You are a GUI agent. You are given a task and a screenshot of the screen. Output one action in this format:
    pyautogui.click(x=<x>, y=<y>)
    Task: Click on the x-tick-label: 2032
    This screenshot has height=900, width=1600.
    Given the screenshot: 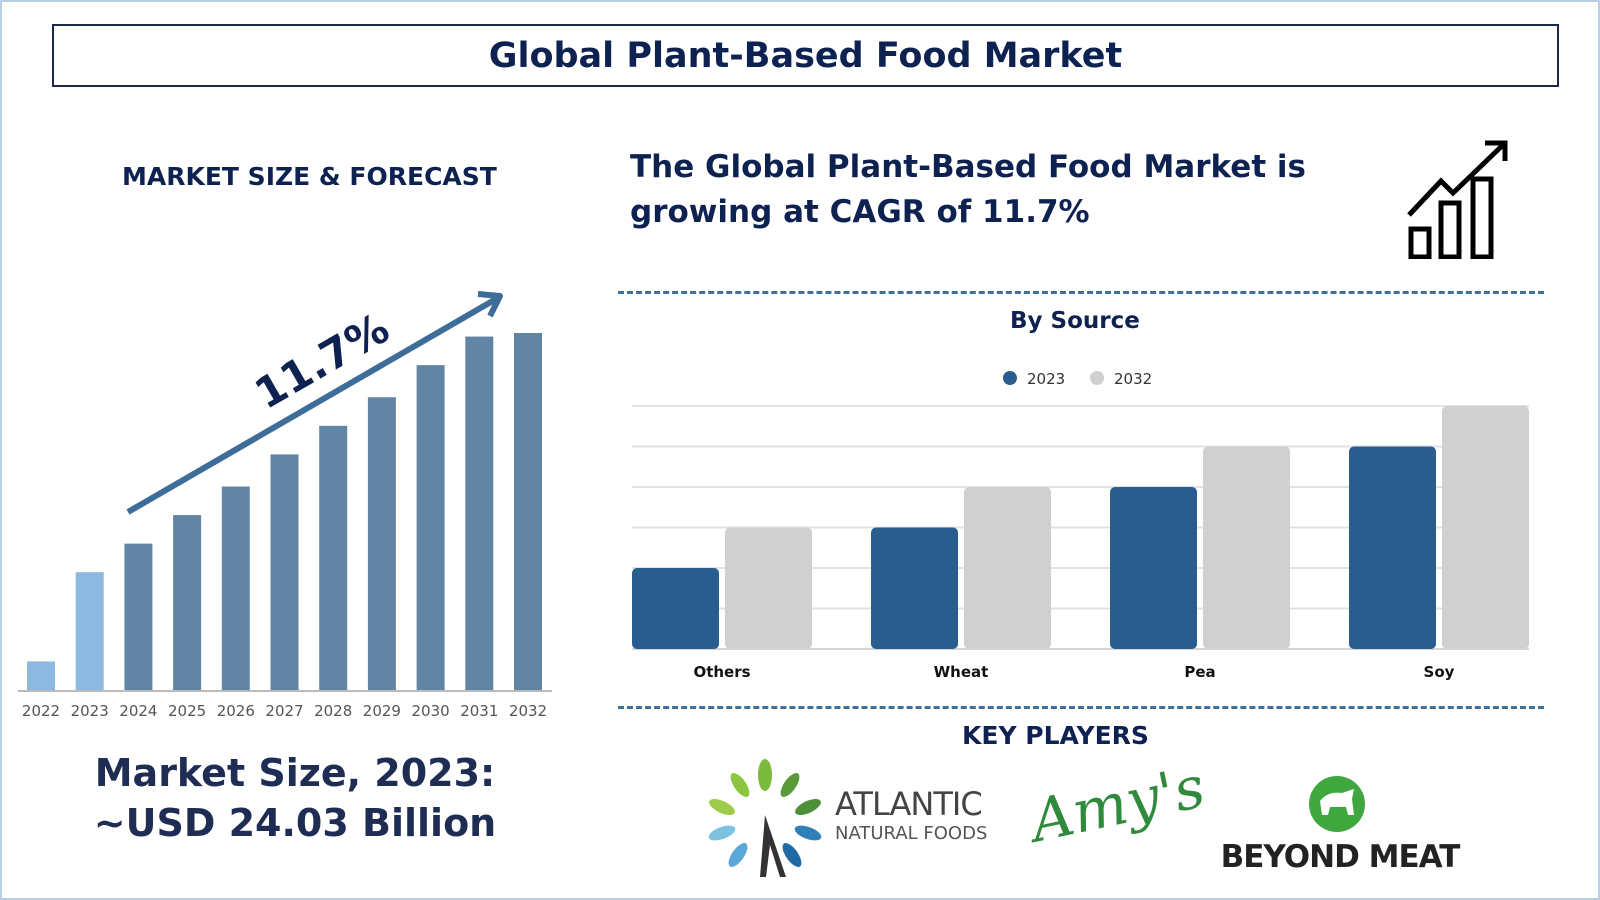 What is the action you would take?
    pyautogui.click(x=528, y=711)
    